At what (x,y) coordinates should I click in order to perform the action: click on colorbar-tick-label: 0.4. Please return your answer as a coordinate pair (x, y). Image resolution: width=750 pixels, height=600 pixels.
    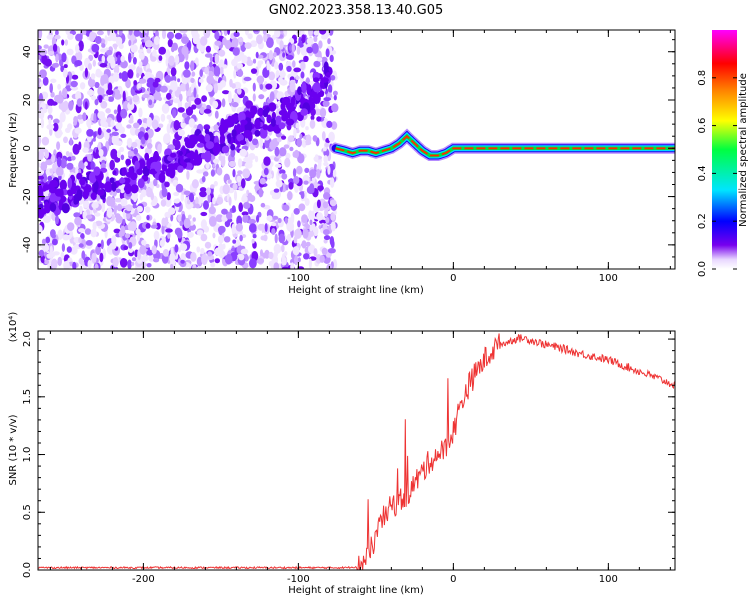
    Looking at the image, I should click on (702, 173).